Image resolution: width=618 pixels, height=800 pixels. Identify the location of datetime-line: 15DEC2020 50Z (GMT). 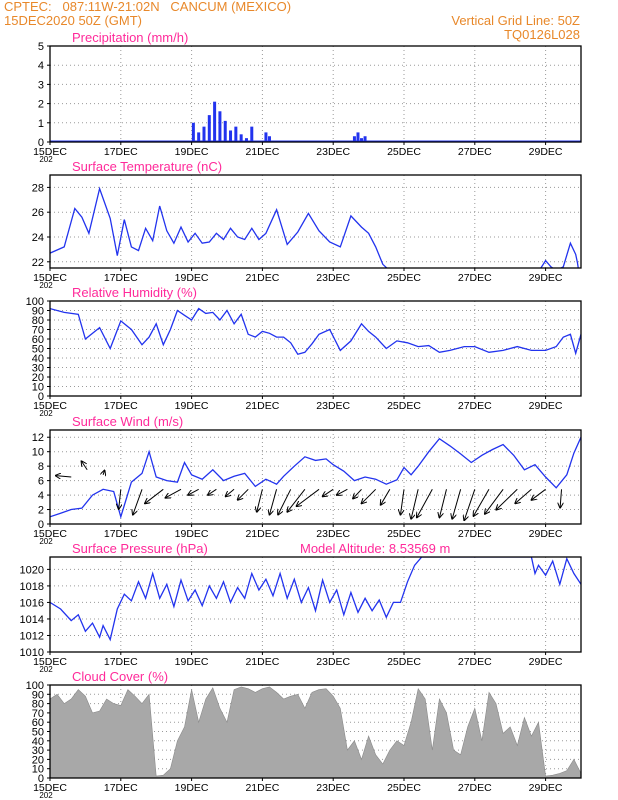
(73, 20).